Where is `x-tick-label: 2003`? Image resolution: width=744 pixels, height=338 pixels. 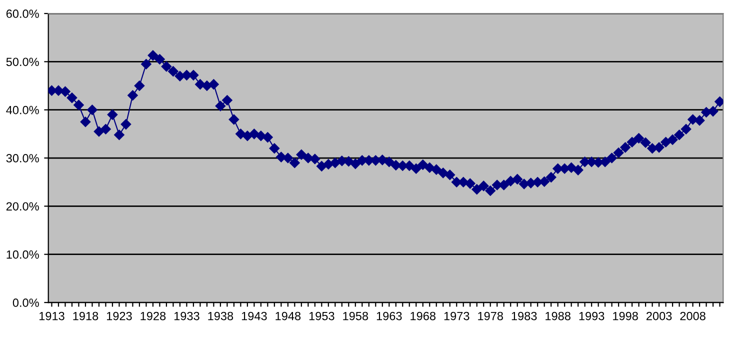
x-tick-label: 2003 is located at coordinates (659, 316).